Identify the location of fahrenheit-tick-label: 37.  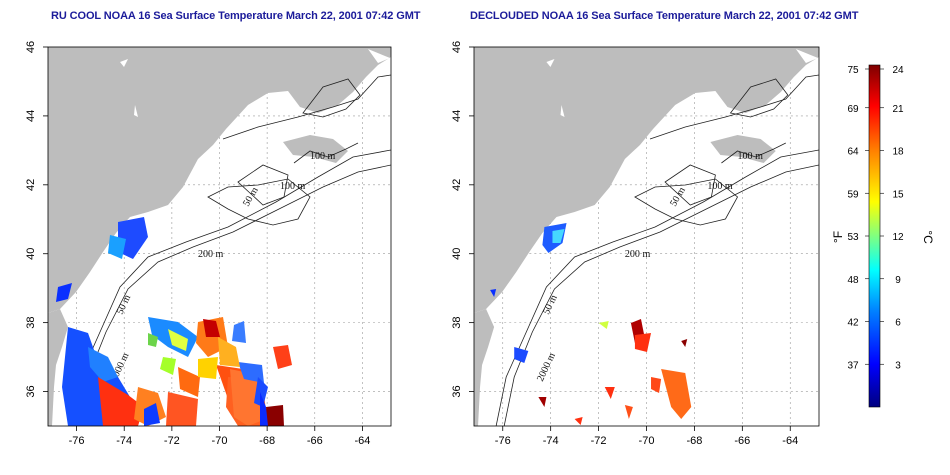
(853, 365).